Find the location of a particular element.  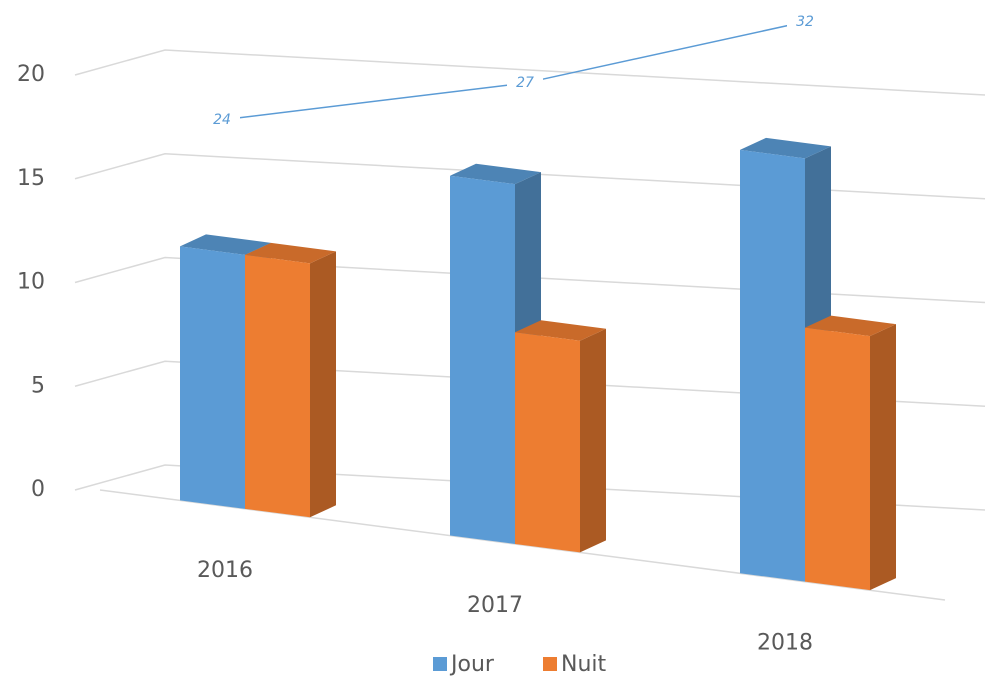

x-tick-label: 2016 is located at coordinates (225, 570).